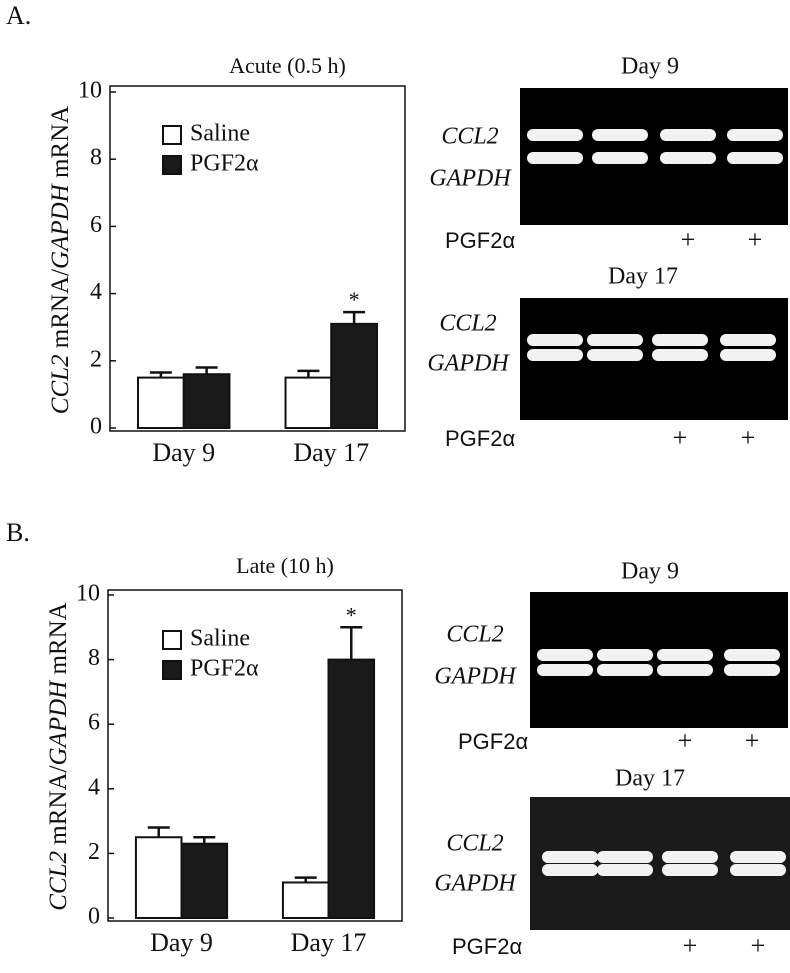  I want to click on panel-label: B., so click(18, 532).